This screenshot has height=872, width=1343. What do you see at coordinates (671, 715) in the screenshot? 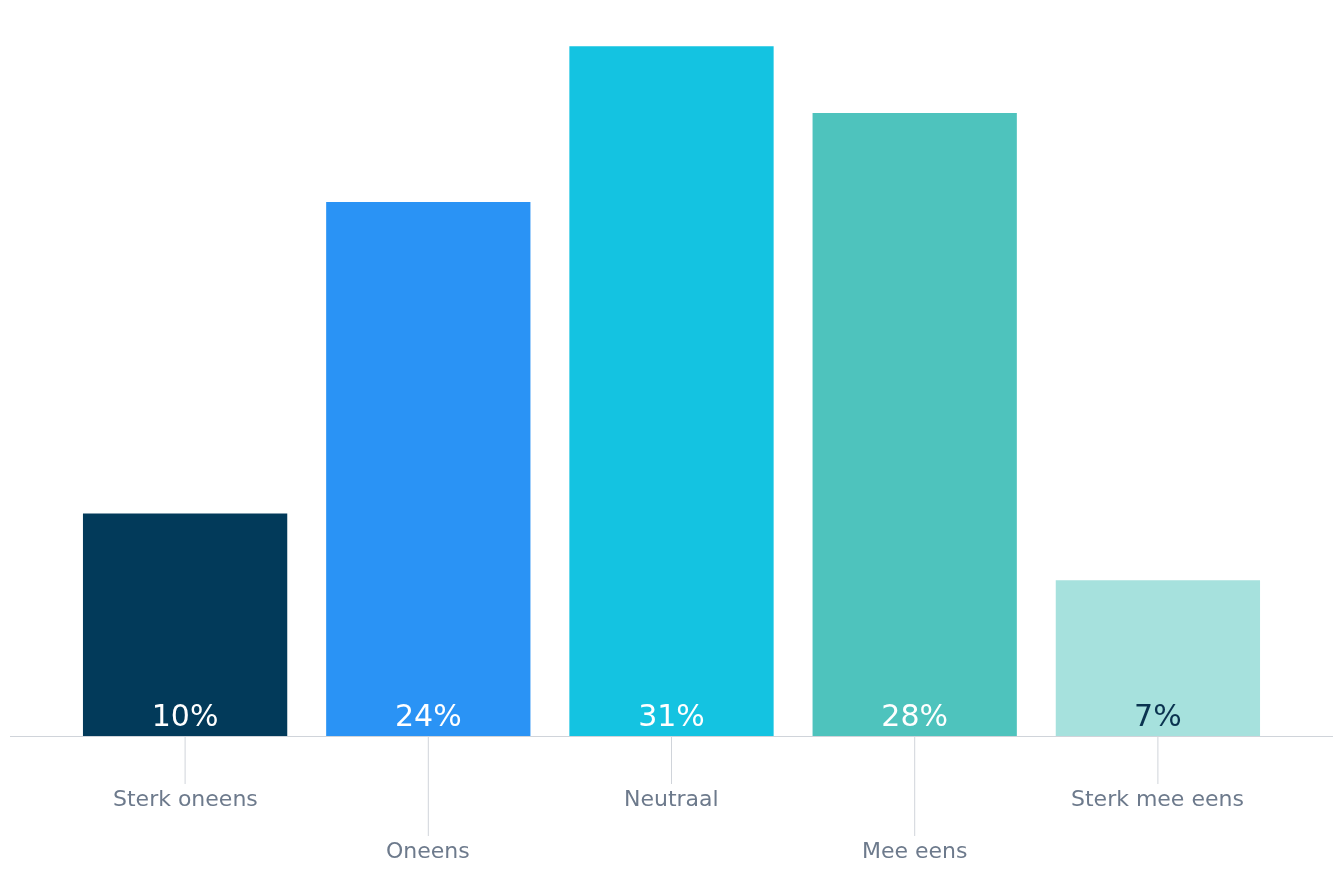
I see `data-label: 31%` at bounding box center [671, 715].